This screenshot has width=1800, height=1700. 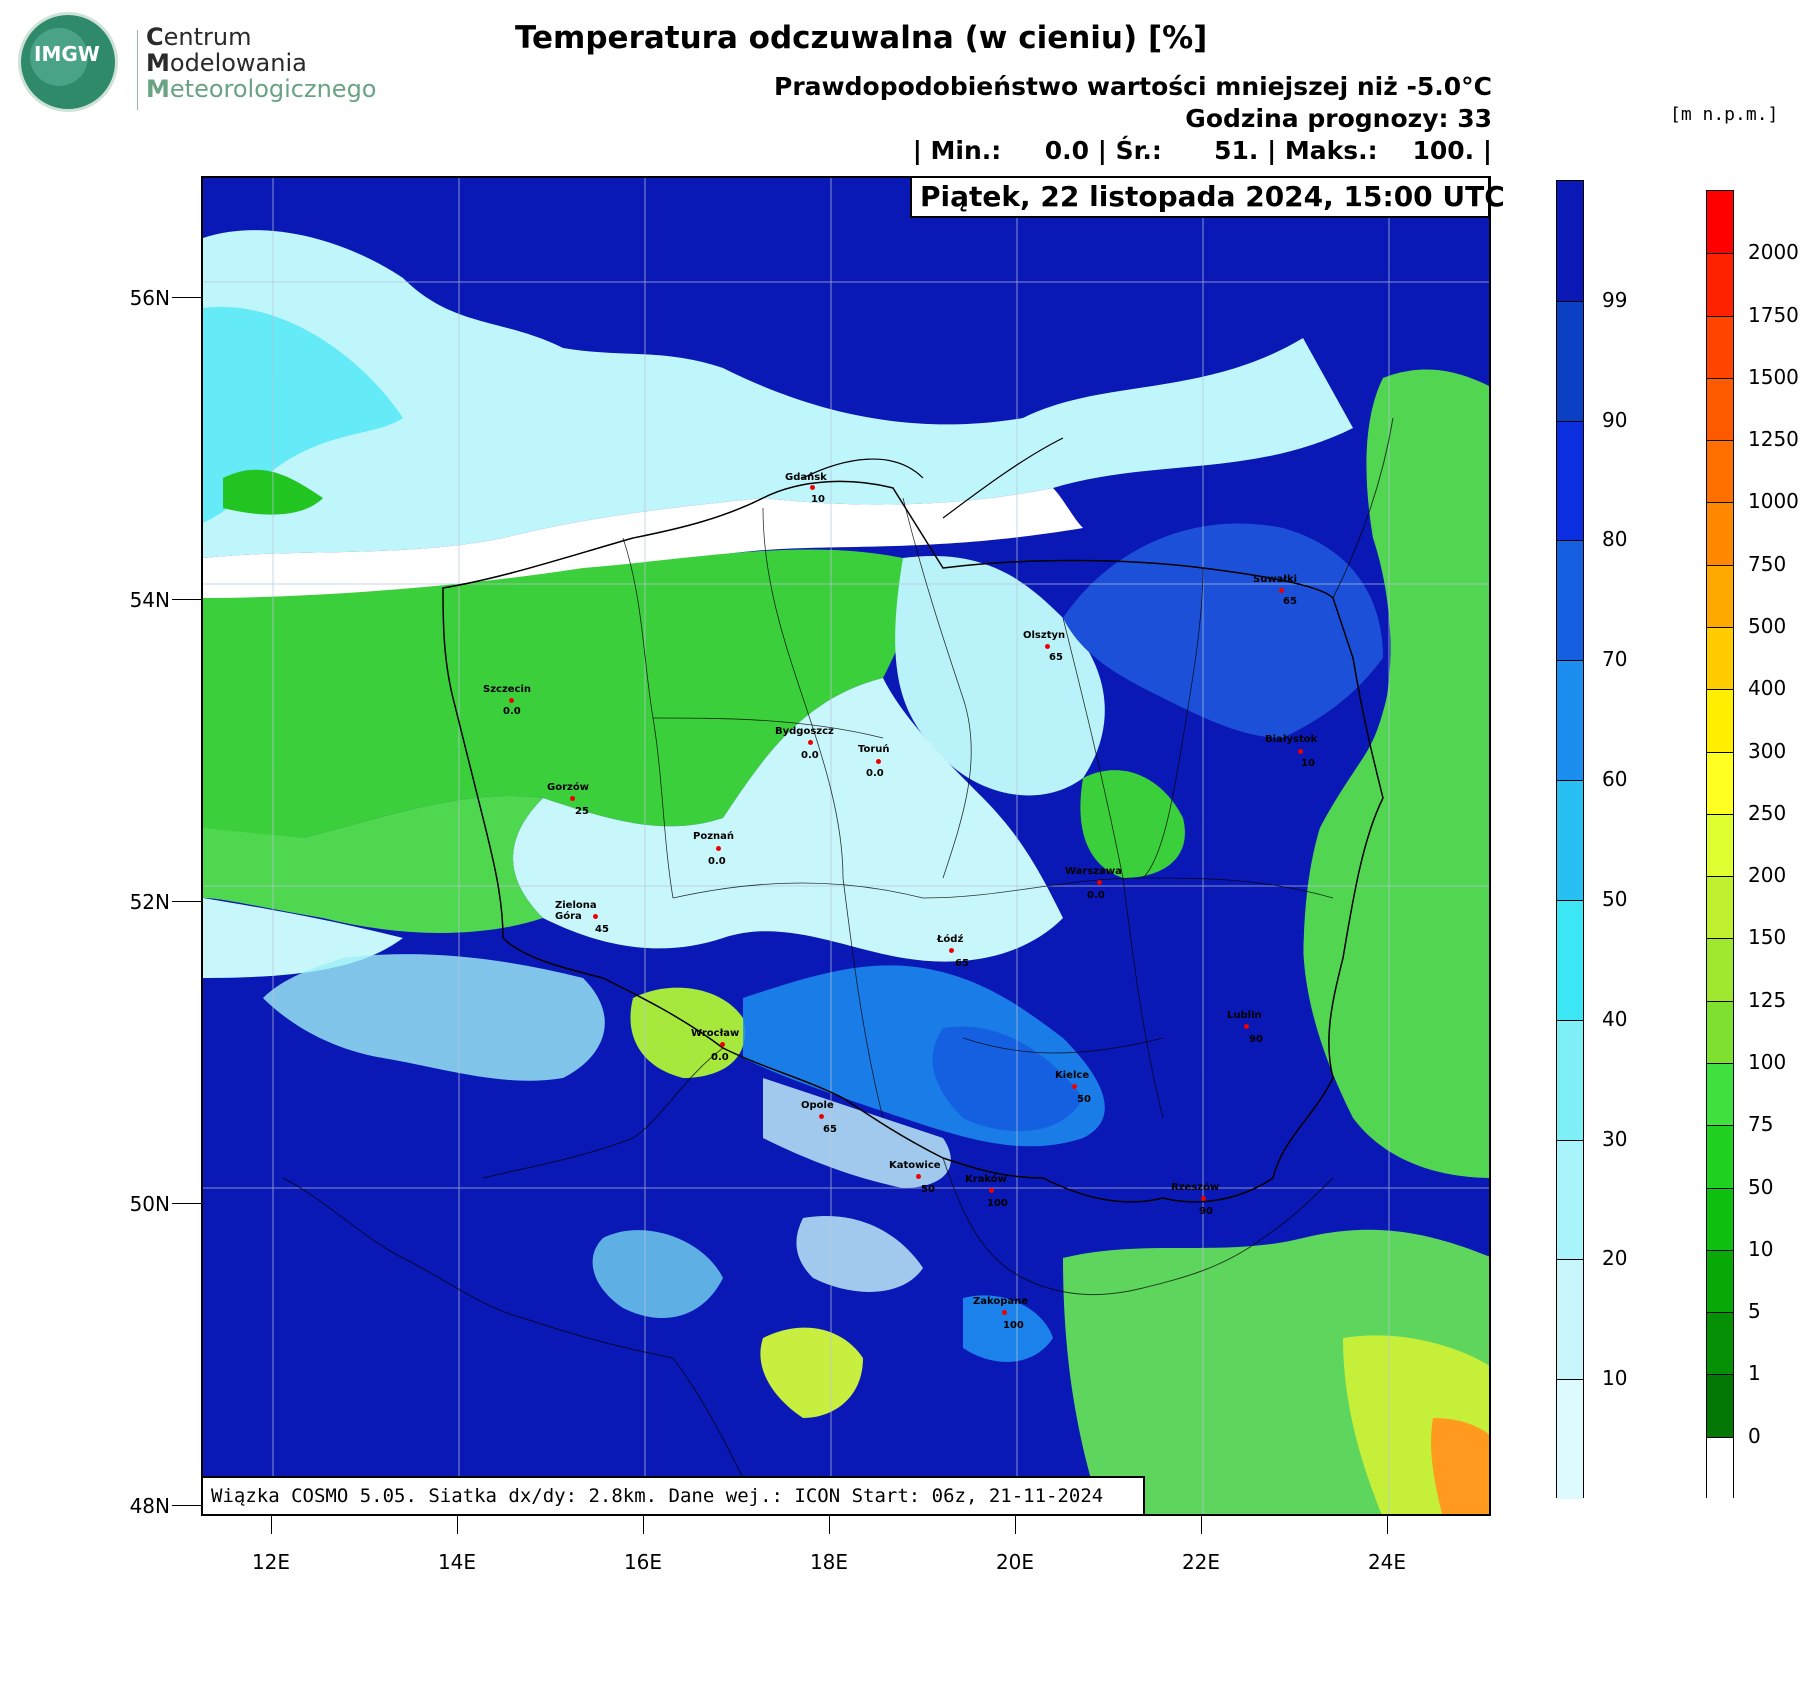 I want to click on lon-label: 22E, so click(x=1201, y=1562).